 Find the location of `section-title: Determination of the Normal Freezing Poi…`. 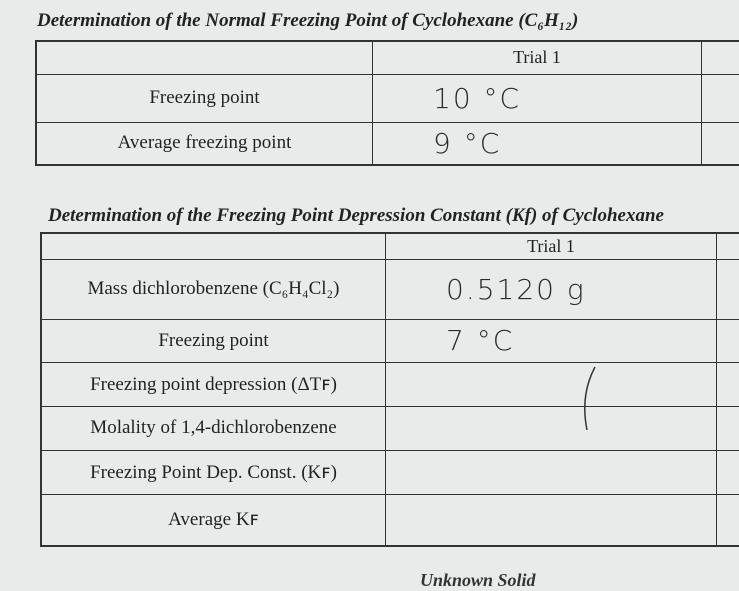

section-title: Determination of the Normal Freezing Poi… is located at coordinates (387, 21).